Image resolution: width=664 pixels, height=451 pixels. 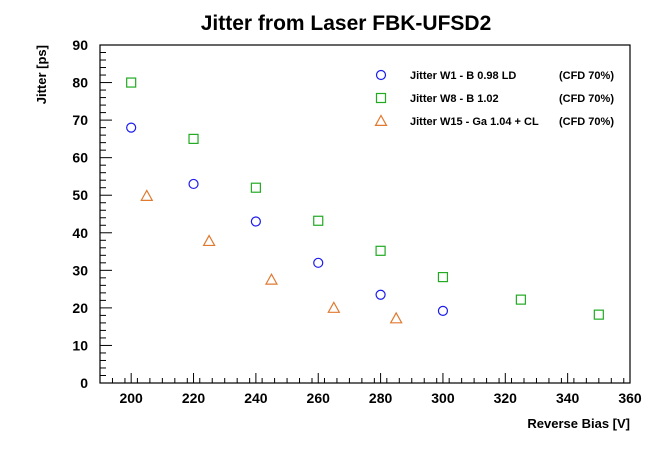 I want to click on y-tick-label: 70, so click(x=80, y=120).